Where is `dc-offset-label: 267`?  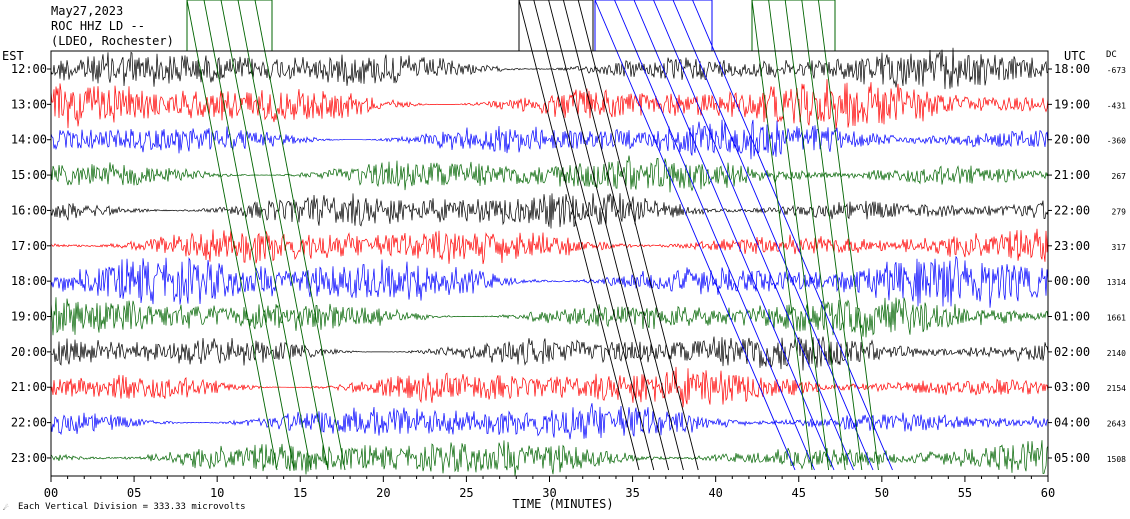 dc-offset-label: 267 is located at coordinates (1119, 176).